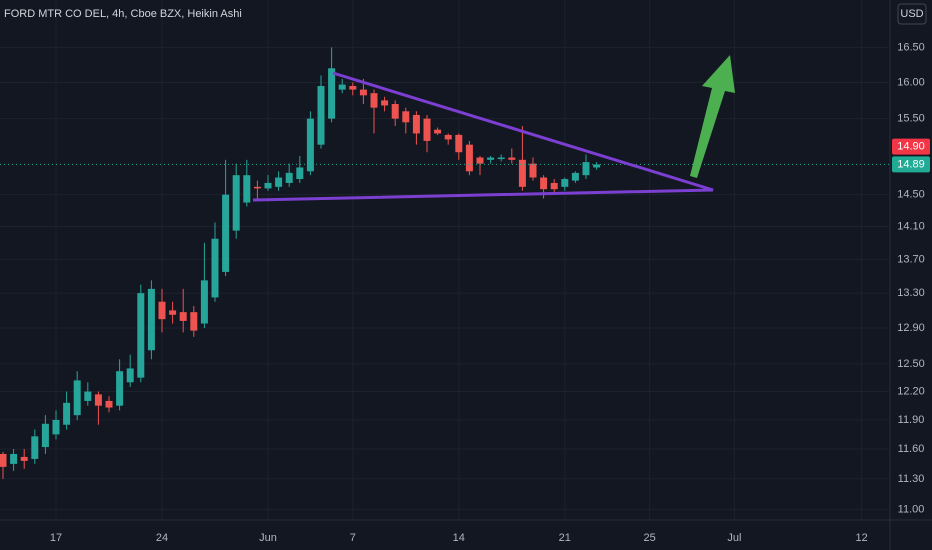  What do you see at coordinates (911, 449) in the screenshot?
I see `y-tick-label: 11.60` at bounding box center [911, 449].